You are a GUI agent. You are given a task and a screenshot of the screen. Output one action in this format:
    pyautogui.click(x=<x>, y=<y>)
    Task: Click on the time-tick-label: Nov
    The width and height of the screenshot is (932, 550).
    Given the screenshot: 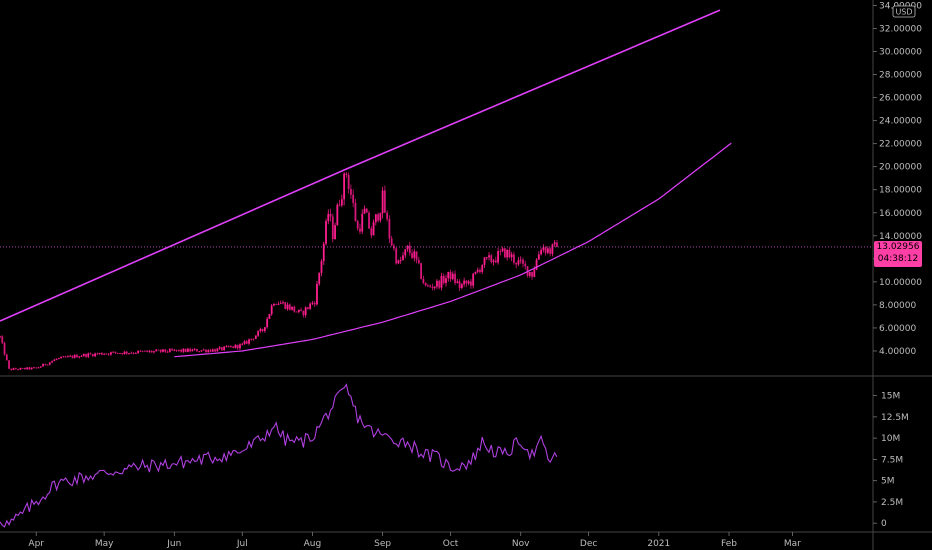 What is the action you would take?
    pyautogui.click(x=521, y=544)
    